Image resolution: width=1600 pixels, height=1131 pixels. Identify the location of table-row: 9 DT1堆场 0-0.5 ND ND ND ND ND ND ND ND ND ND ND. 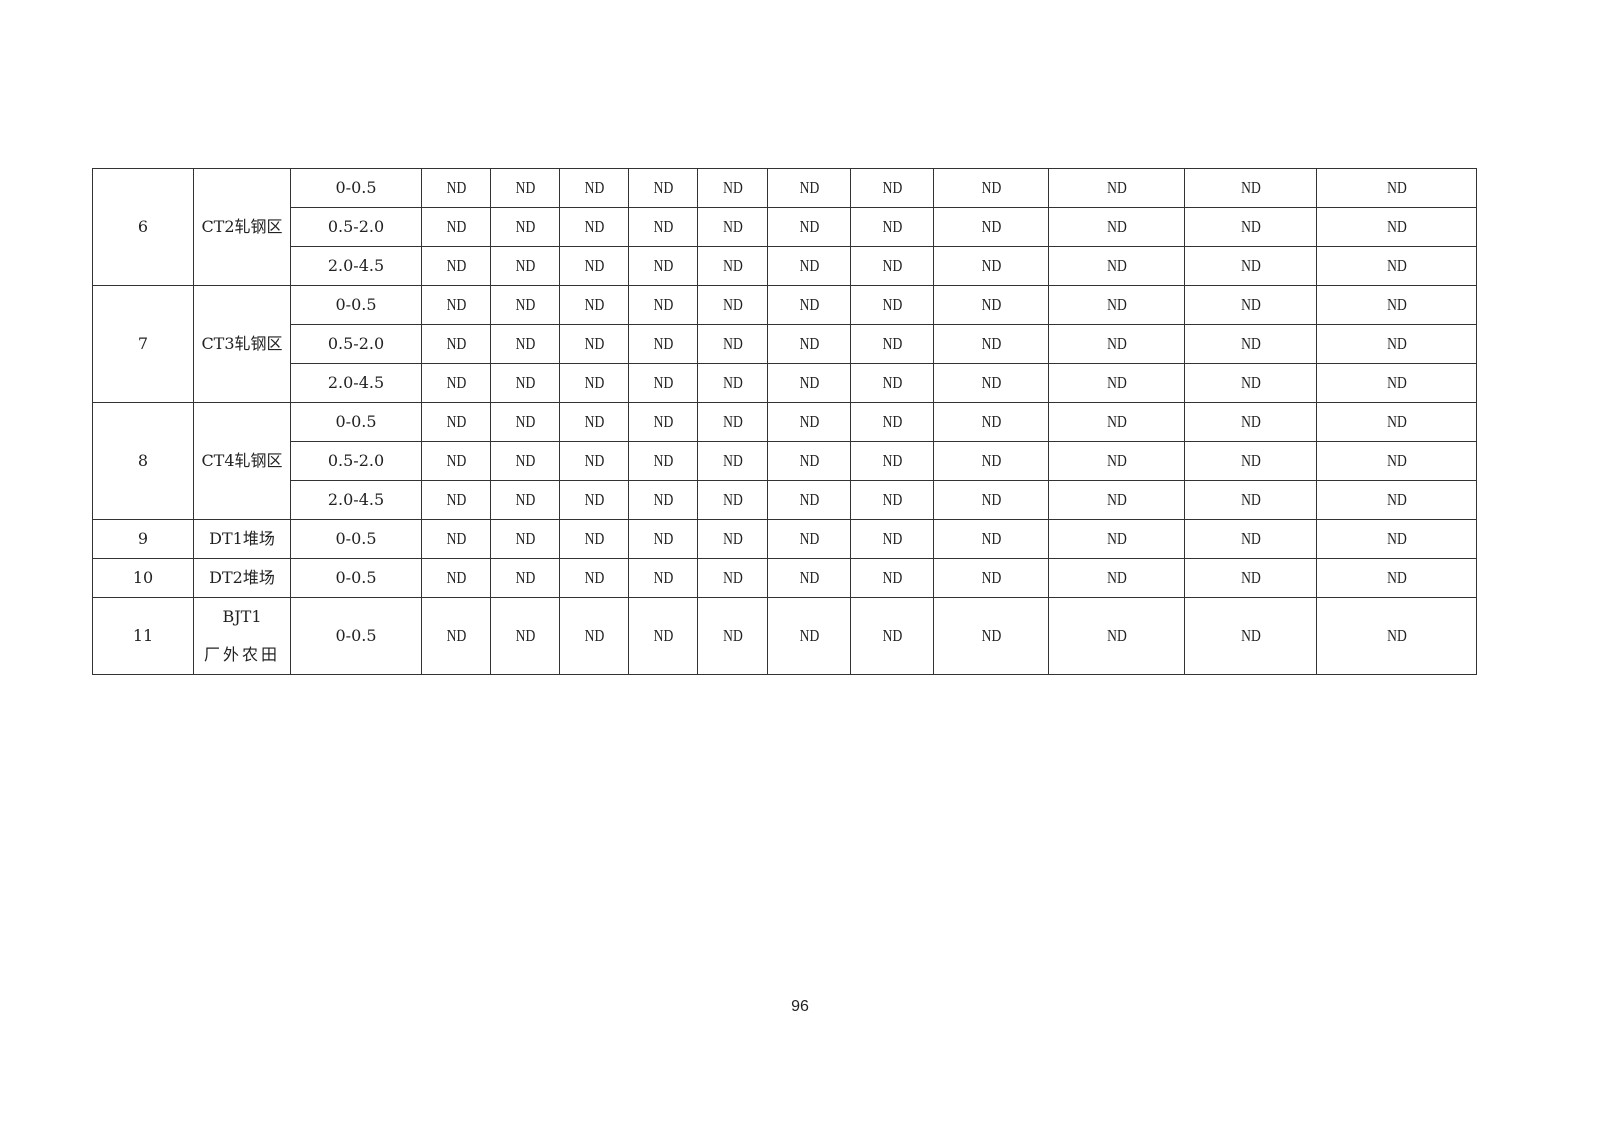
(784, 539).